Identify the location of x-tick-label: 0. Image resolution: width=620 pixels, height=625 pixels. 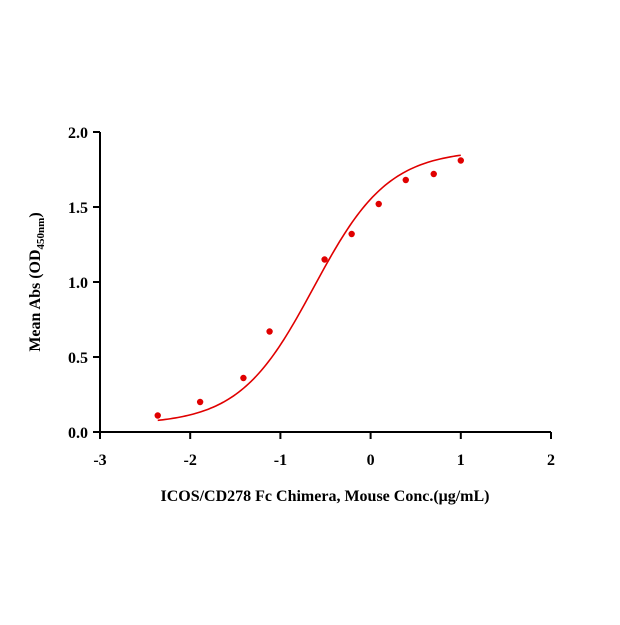
(371, 460).